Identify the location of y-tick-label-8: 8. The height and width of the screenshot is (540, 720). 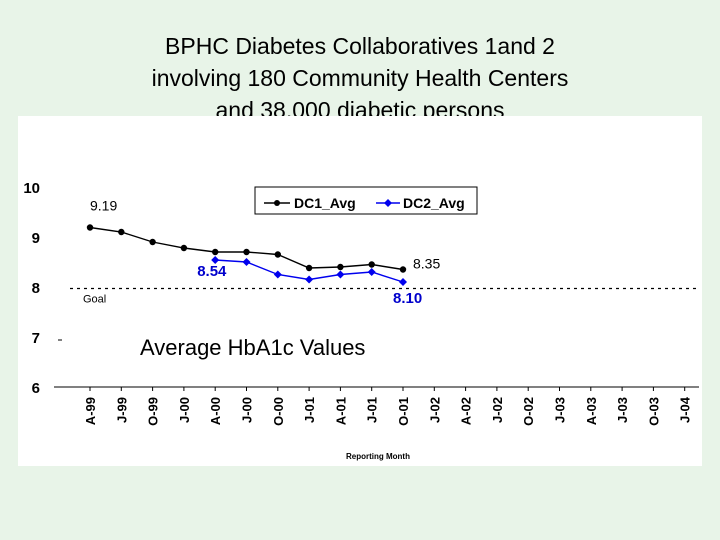
(36, 288).